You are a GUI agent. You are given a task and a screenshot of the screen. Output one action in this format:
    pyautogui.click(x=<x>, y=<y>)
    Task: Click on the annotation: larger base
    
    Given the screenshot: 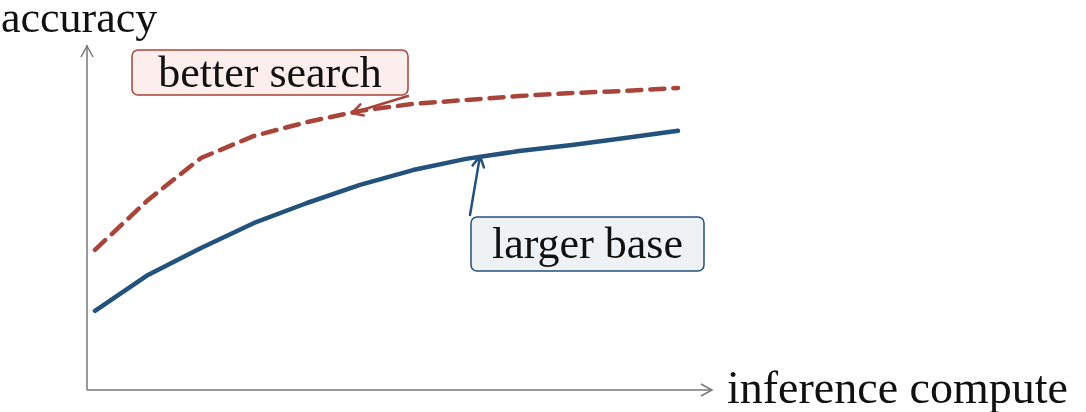 What is the action you would take?
    pyautogui.click(x=587, y=243)
    